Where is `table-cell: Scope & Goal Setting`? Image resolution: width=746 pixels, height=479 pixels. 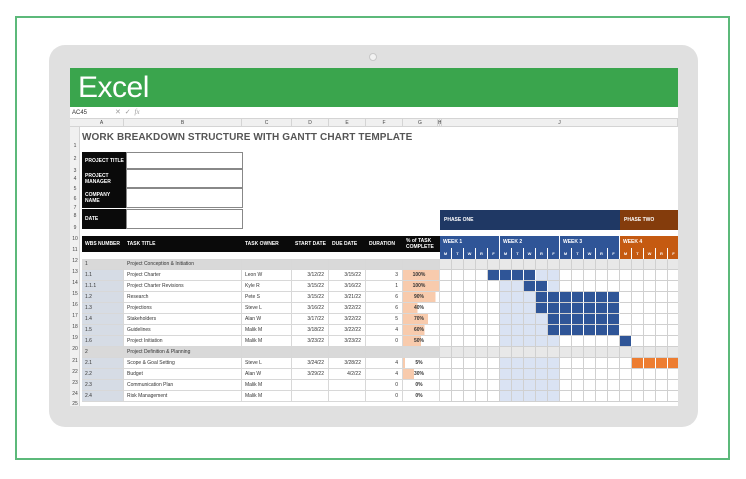 table-cell: Scope & Goal Setting is located at coordinates (183, 363).